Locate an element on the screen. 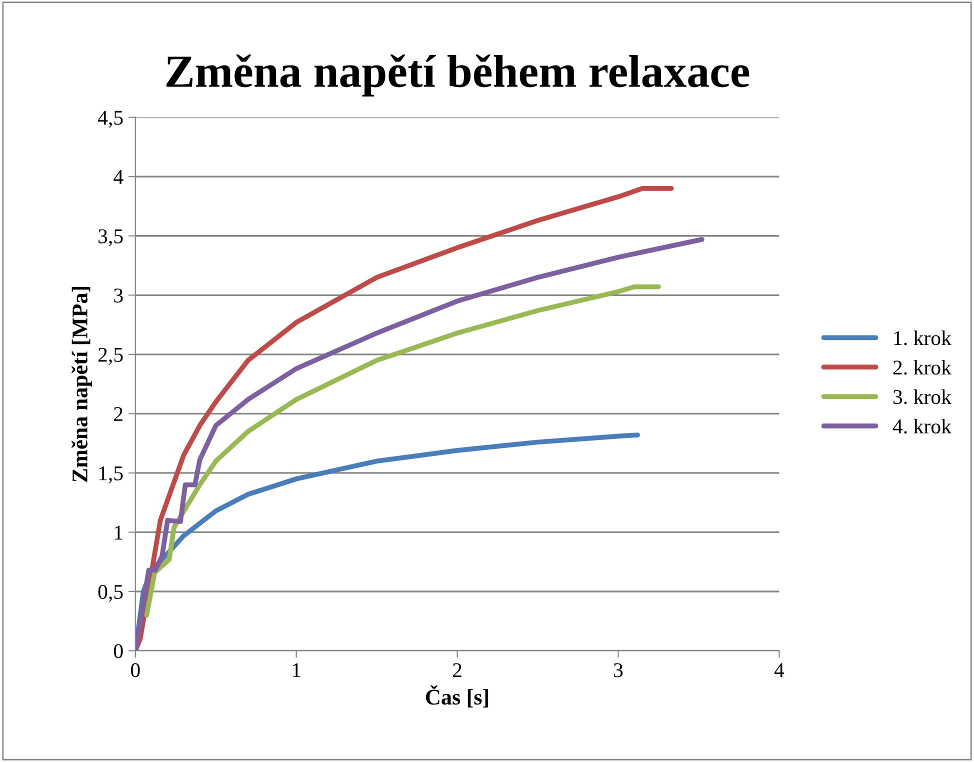 The height and width of the screenshot is (762, 974). legend-label: 3. krok is located at coordinates (922, 396).